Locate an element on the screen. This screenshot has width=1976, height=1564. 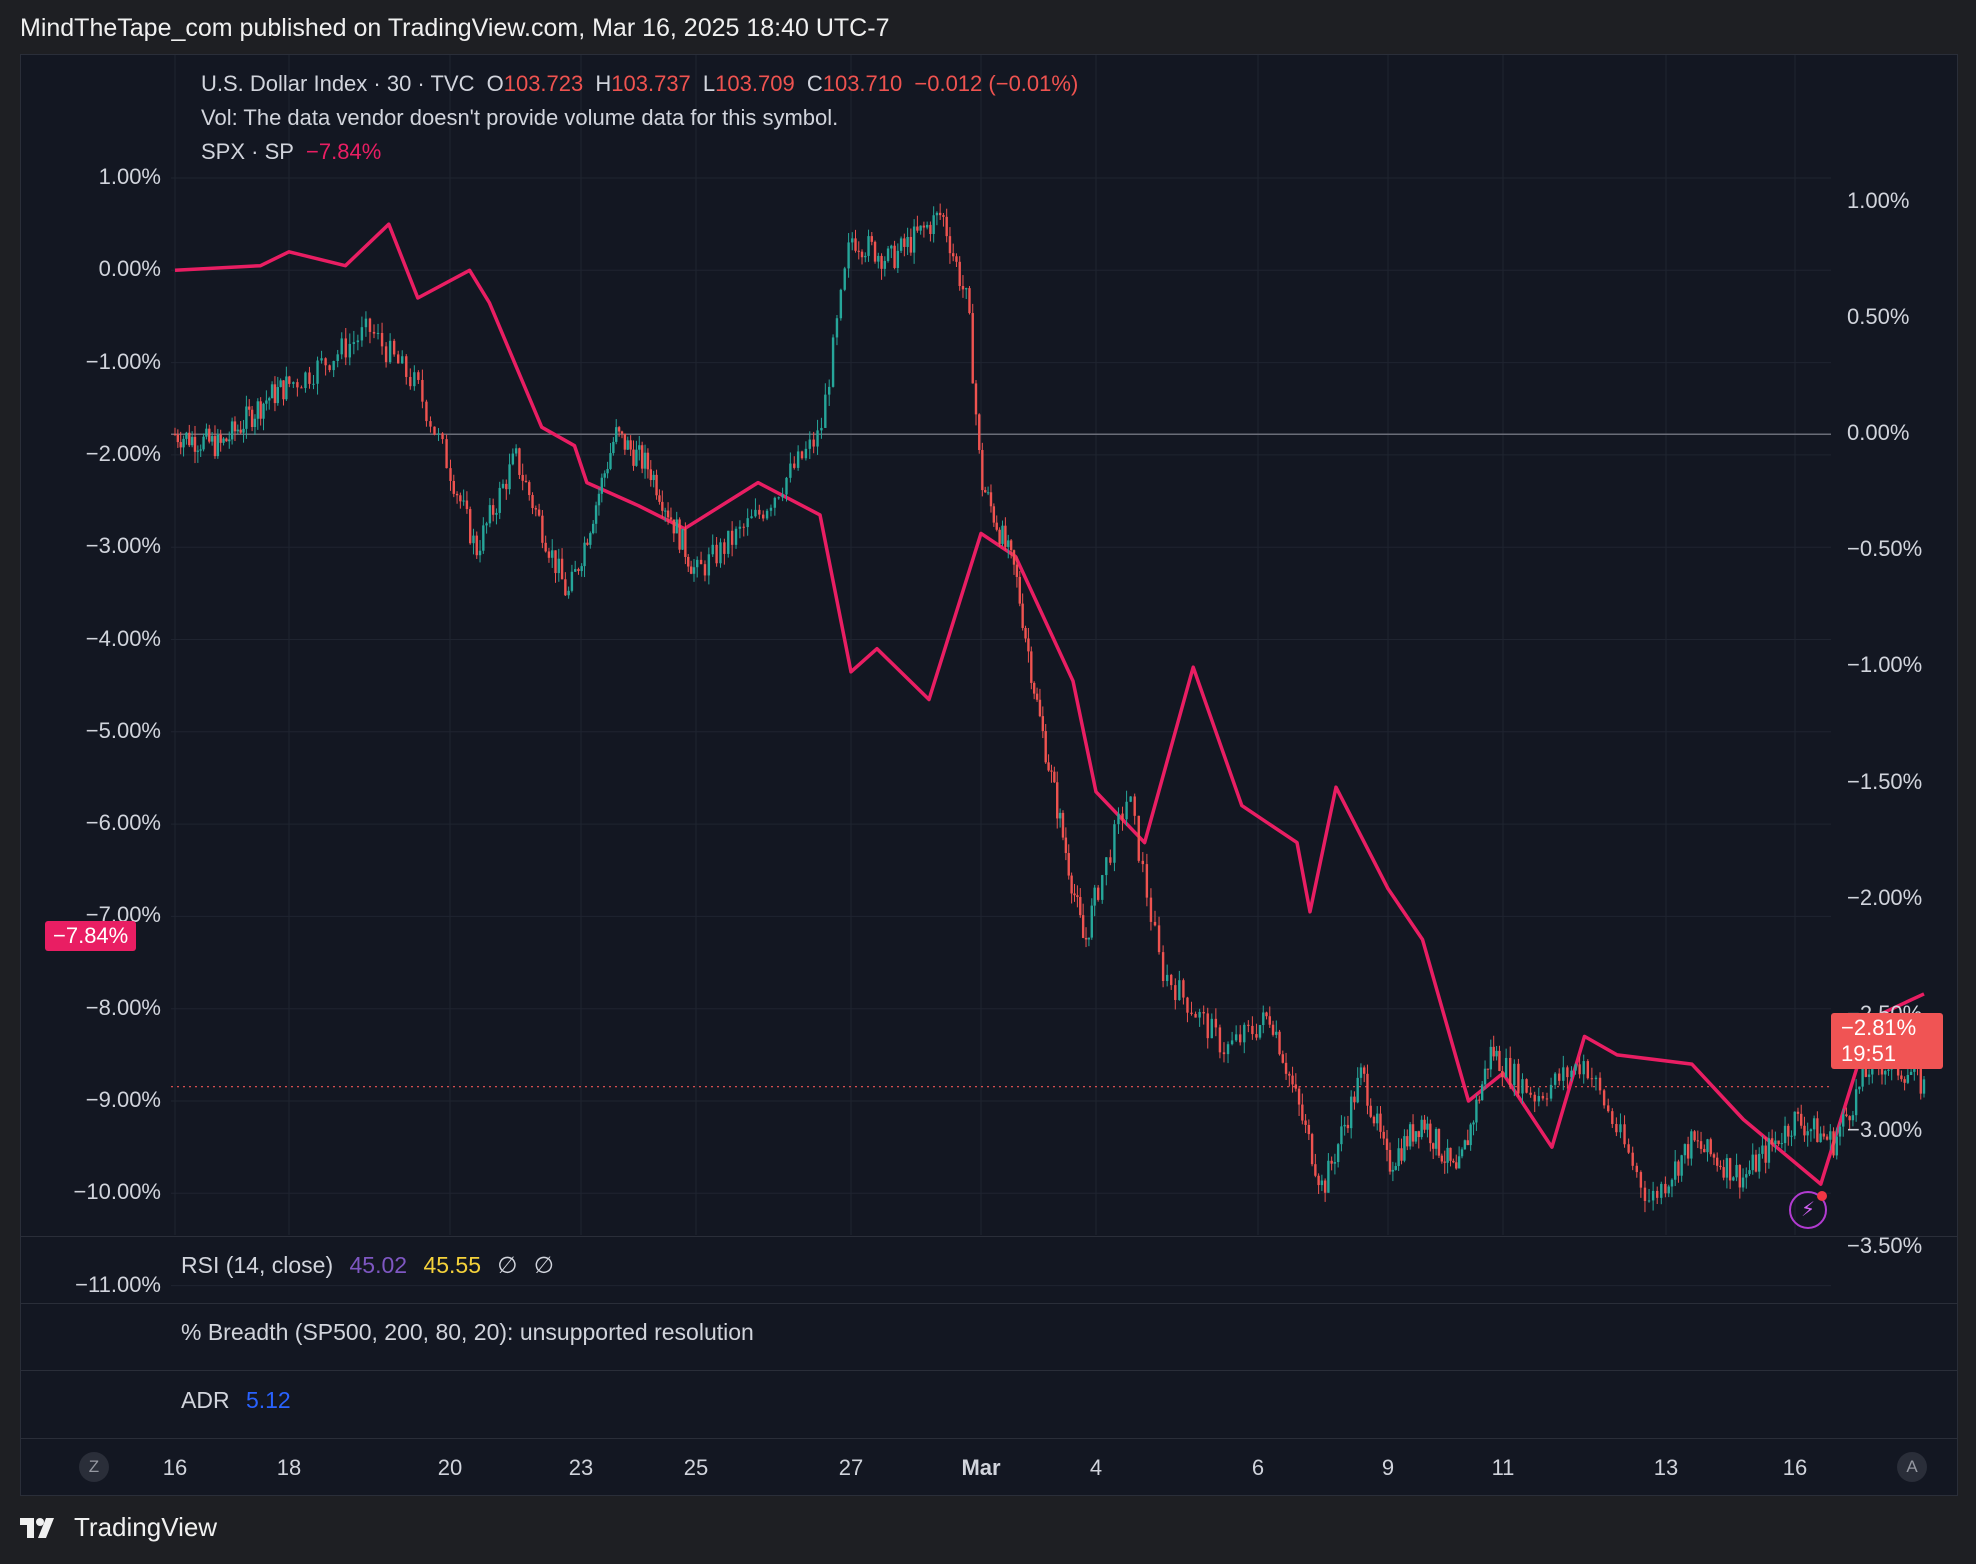
adr-label: ADR is located at coordinates (205, 1400).